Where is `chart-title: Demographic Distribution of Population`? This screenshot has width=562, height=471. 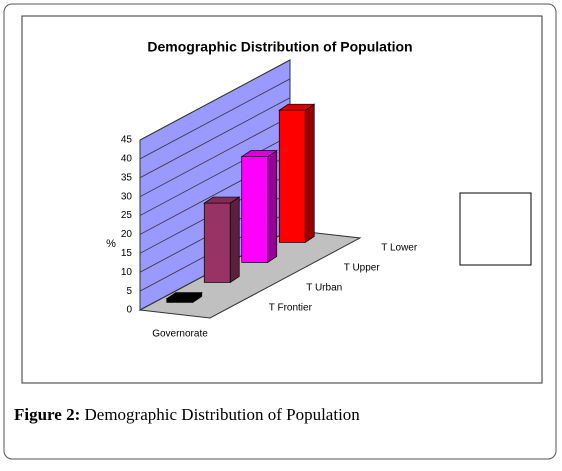
chart-title: Demographic Distribution of Population is located at coordinates (279, 47).